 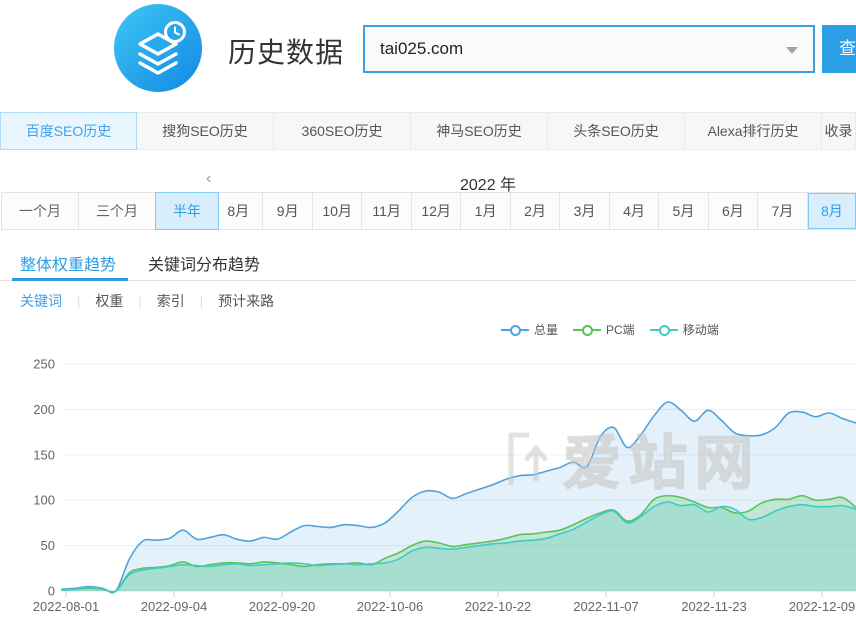 I want to click on legend-item-2: 移动端, so click(x=684, y=329).